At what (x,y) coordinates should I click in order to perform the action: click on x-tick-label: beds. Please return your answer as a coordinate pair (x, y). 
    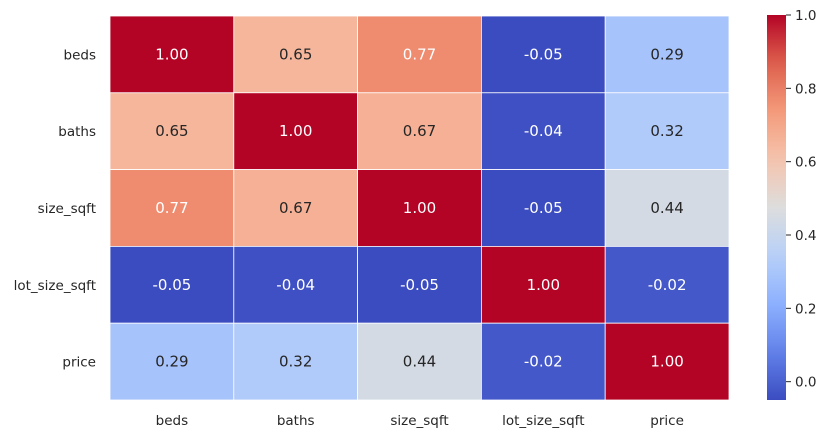
    Looking at the image, I should click on (172, 421).